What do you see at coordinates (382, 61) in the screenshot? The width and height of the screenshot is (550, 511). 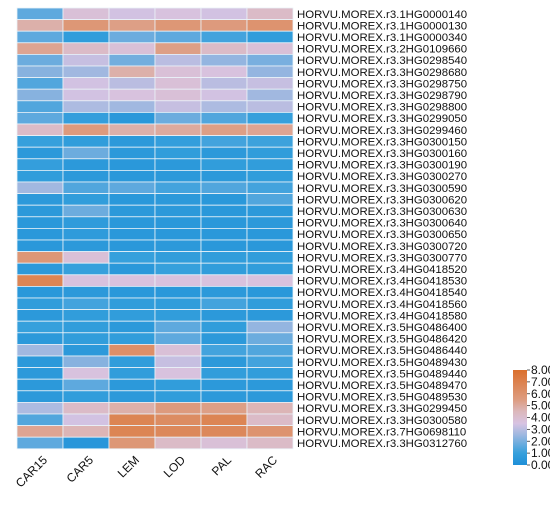 I see `row-label: HORVU.MOREX.r3.3HG0298540` at bounding box center [382, 61].